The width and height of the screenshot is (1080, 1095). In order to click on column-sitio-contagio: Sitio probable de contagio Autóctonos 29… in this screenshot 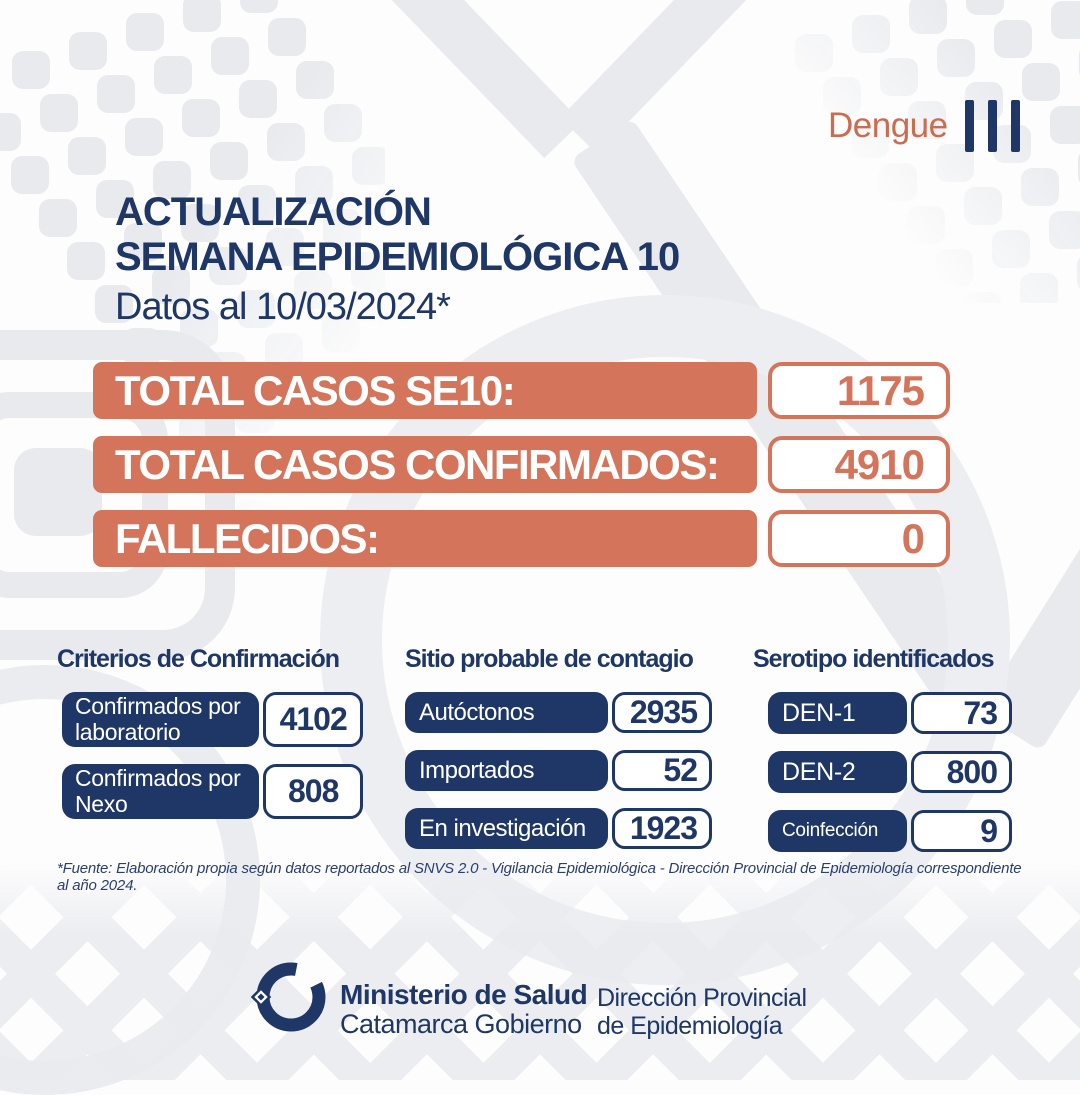, I will do `click(558, 757)`.